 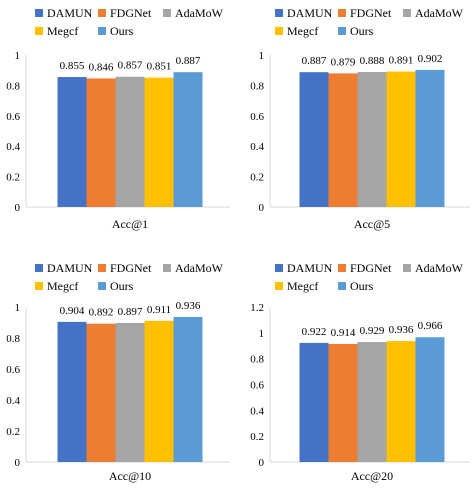 What do you see at coordinates (401, 61) in the screenshot?
I see `data-label-megcf: 0.891` at bounding box center [401, 61].